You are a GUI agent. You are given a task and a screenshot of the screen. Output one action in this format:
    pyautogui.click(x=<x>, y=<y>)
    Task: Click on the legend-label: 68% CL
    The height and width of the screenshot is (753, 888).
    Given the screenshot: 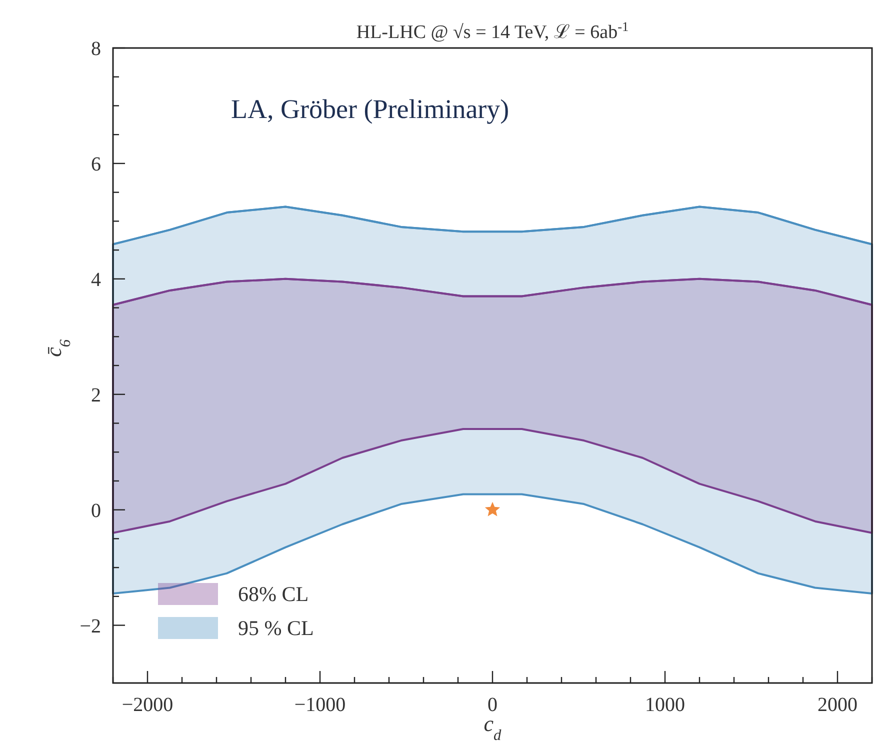 What is the action you would take?
    pyautogui.click(x=273, y=594)
    